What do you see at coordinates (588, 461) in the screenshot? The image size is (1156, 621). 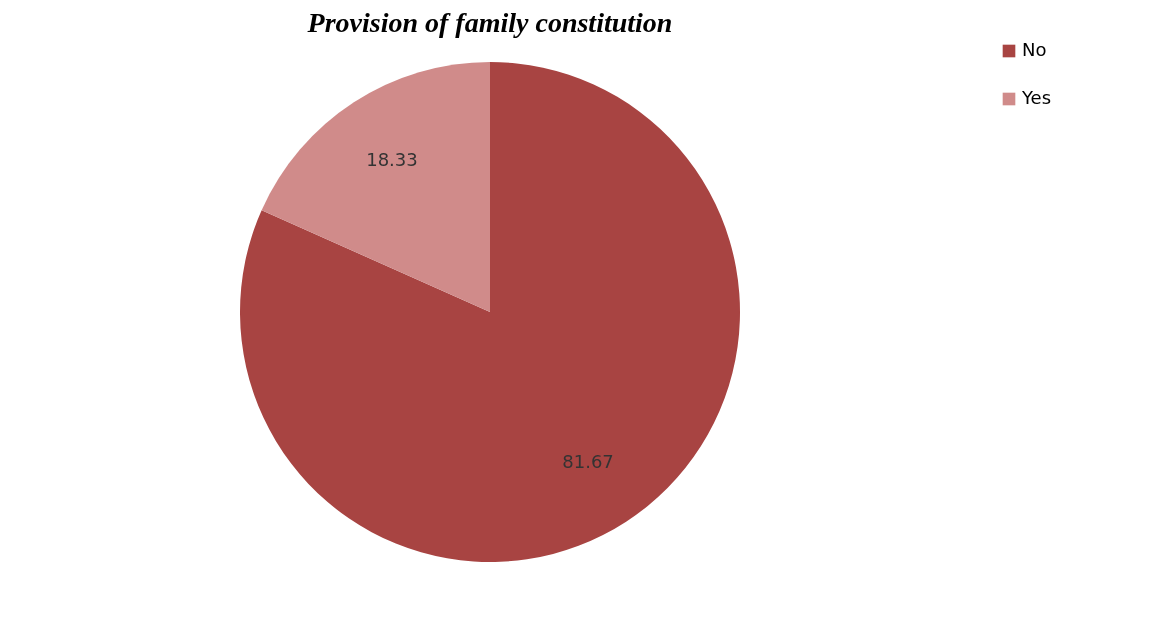 I see `data-label: 81.67` at bounding box center [588, 461].